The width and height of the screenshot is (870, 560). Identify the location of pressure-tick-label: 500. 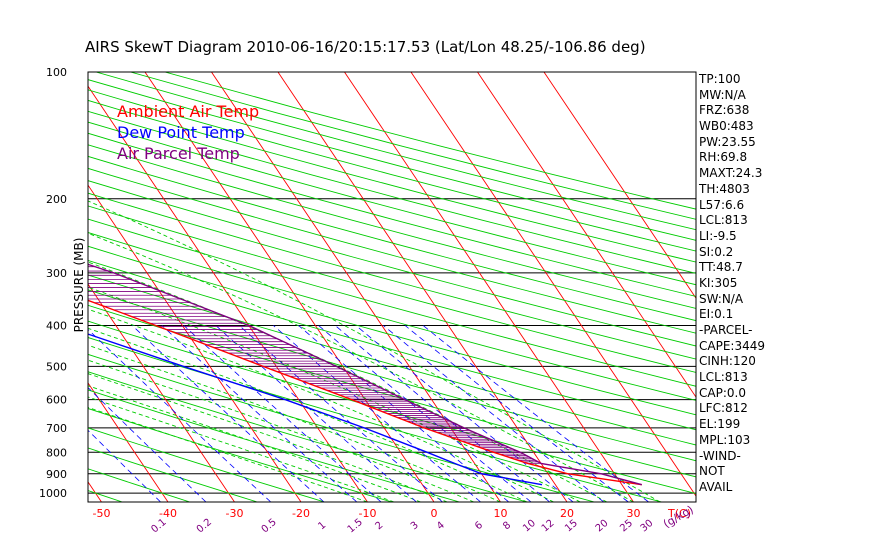
(56, 366).